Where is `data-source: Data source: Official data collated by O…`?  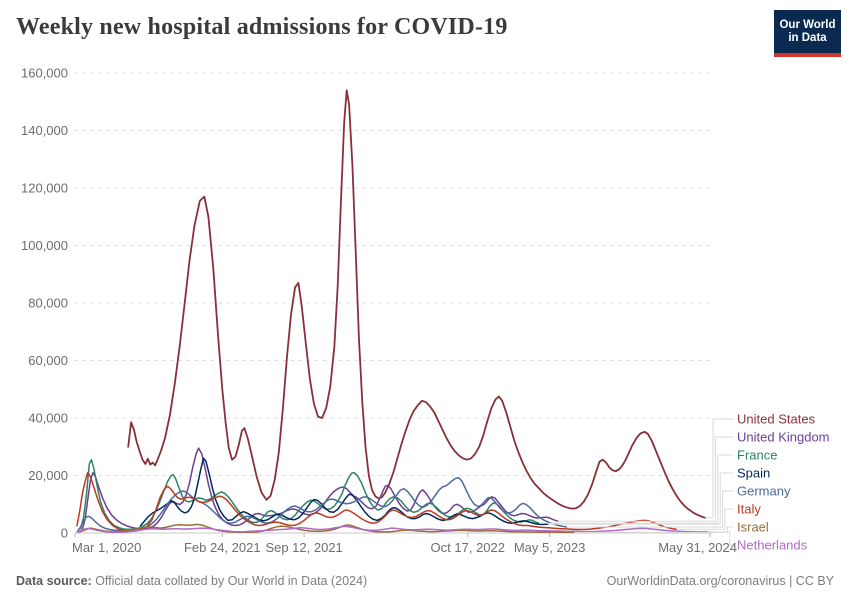
data-source: Data source: Official data collated by O… is located at coordinates (191, 587).